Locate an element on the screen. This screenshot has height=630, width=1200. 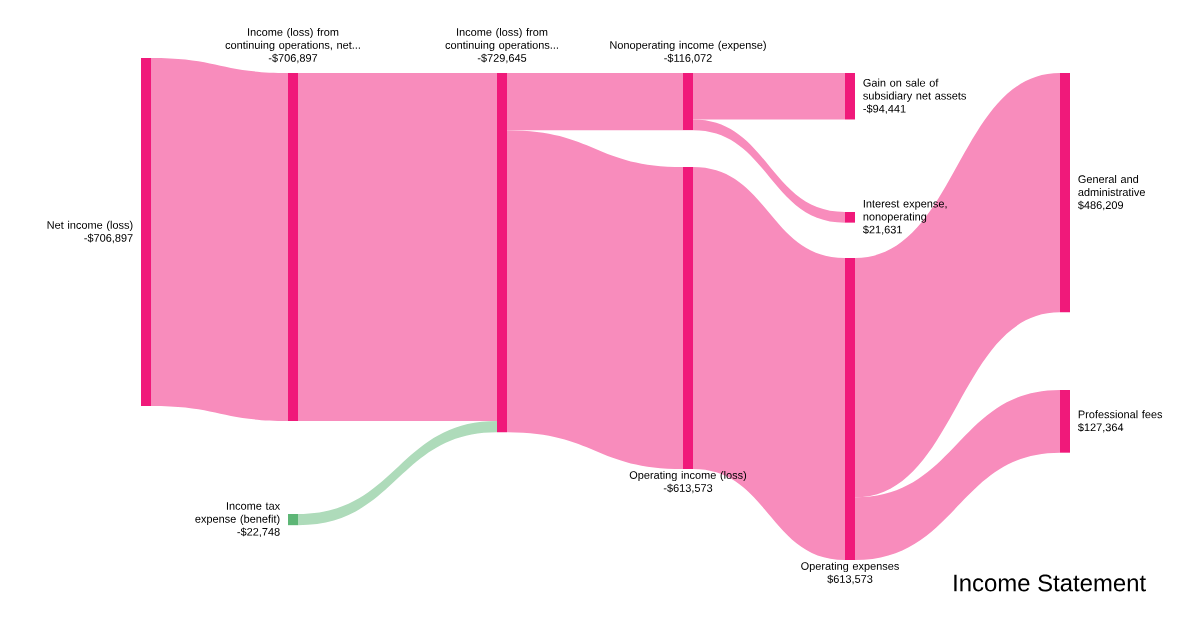
data-label: -$94,441 is located at coordinates (884, 109).